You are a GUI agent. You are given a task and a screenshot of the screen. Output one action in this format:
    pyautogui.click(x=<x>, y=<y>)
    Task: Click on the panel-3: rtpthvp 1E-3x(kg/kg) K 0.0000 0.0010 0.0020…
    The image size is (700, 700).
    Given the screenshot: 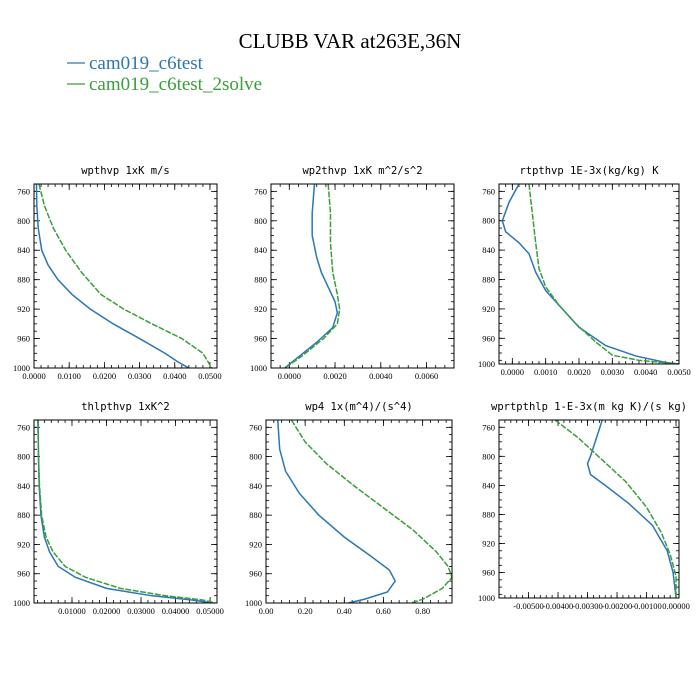 What is the action you would take?
    pyautogui.click(x=584, y=271)
    